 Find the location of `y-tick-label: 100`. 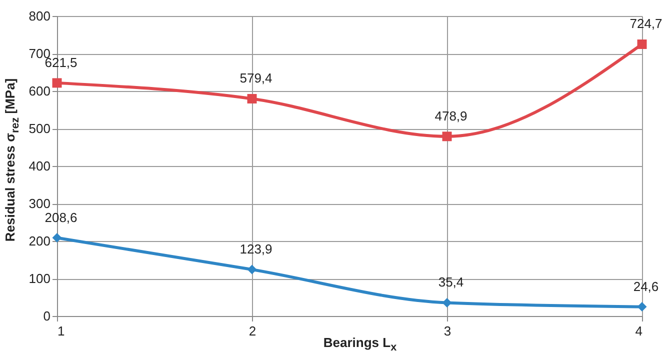

y-tick-label: 100 is located at coordinates (39, 278).